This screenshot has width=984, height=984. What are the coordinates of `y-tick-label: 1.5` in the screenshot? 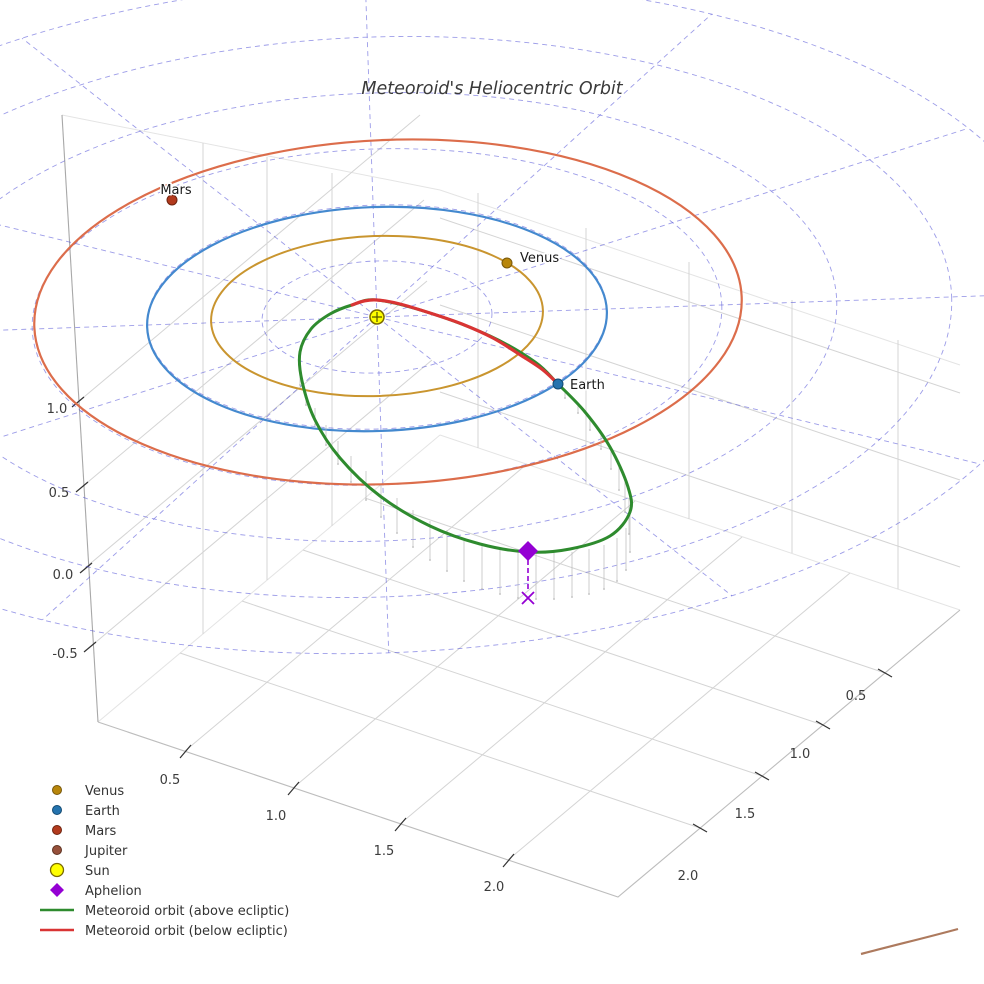 It's located at (745, 814).